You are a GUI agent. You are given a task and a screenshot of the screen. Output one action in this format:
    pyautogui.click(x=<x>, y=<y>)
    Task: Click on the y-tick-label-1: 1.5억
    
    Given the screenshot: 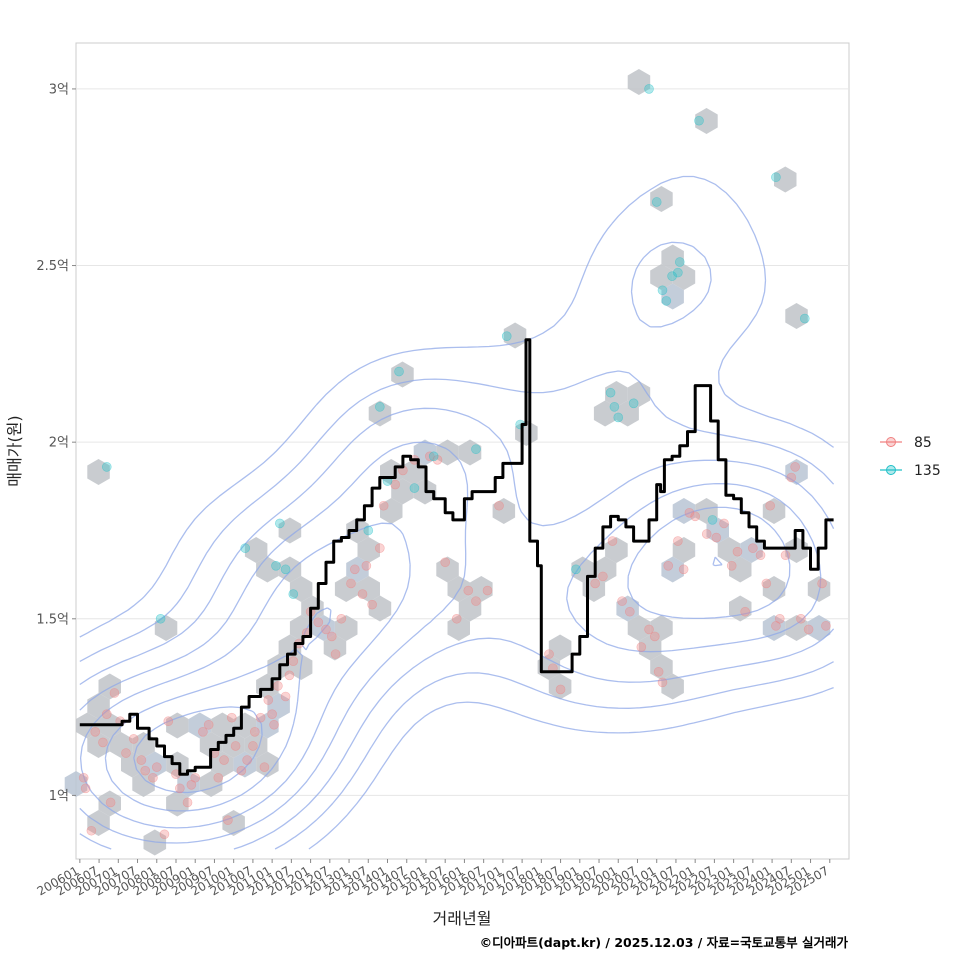 What is the action you would take?
    pyautogui.click(x=52, y=619)
    